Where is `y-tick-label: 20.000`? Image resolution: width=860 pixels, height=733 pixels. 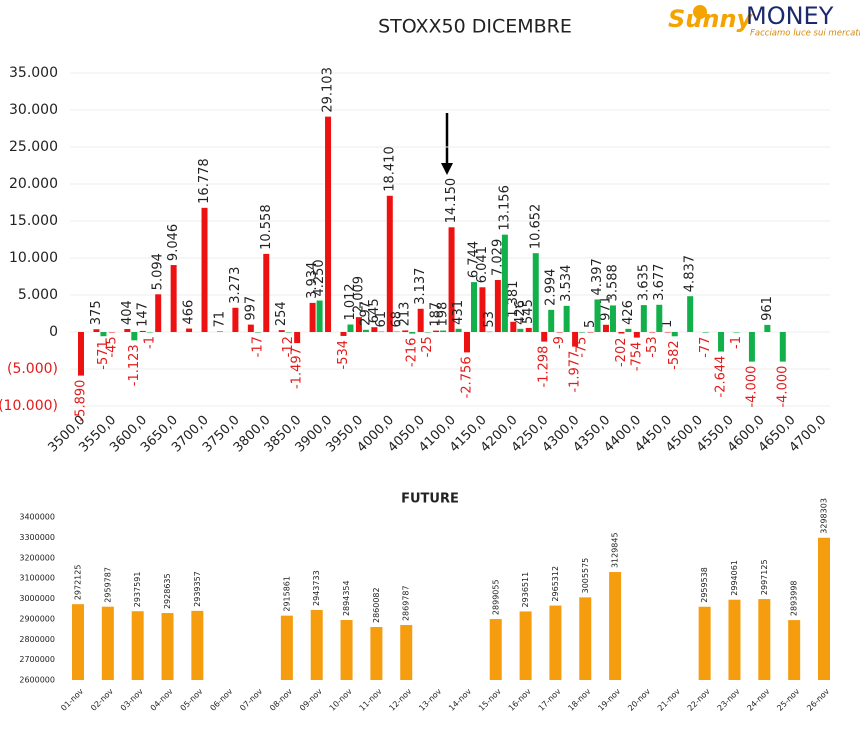
y-tick-label: 20.000 is located at coordinates (33, 184).